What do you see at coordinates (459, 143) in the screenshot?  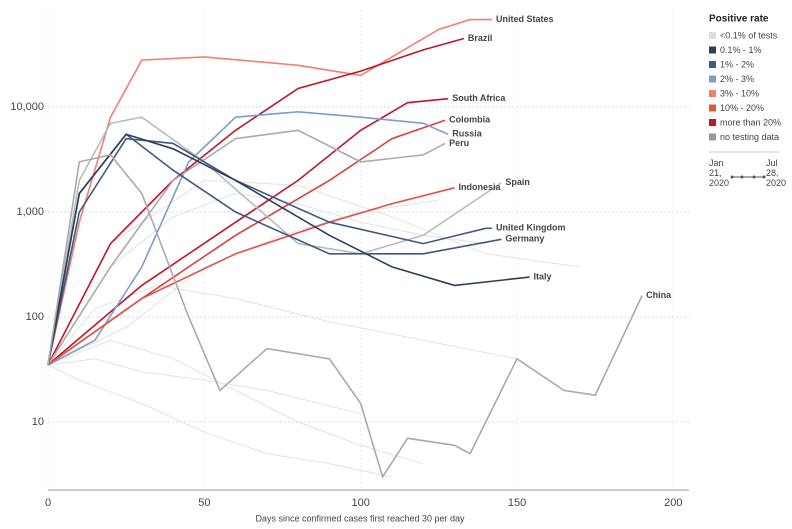 I see `series-label: Peru` at bounding box center [459, 143].